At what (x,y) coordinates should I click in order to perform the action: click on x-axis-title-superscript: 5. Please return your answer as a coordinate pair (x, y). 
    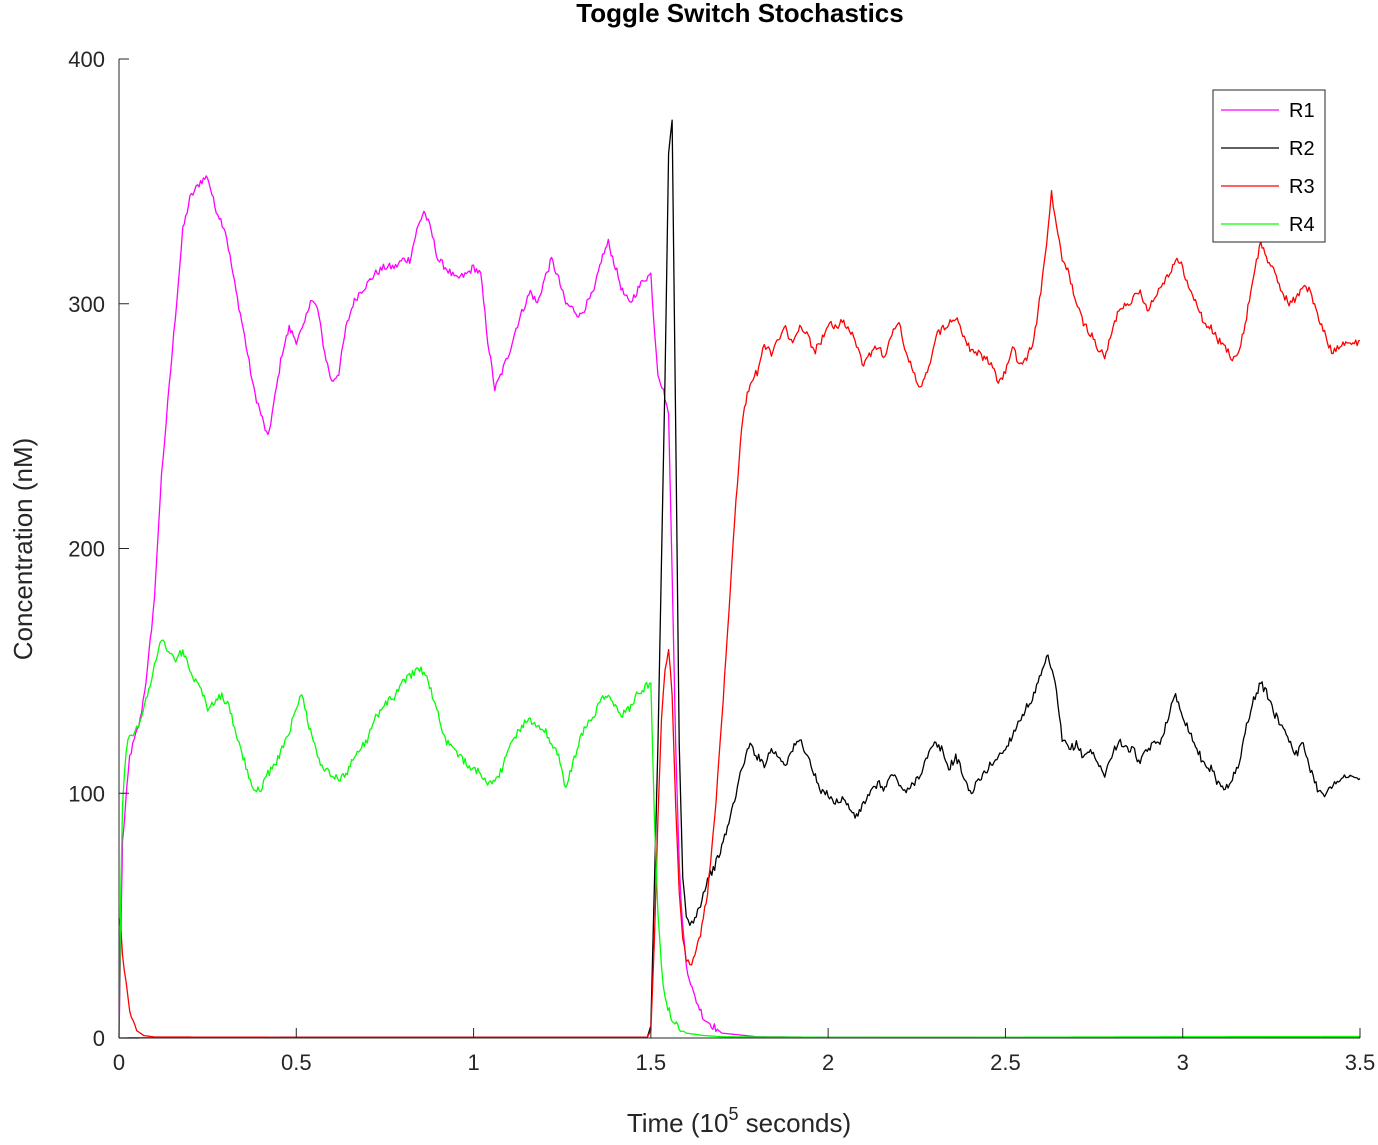
    Looking at the image, I should click on (733, 1114).